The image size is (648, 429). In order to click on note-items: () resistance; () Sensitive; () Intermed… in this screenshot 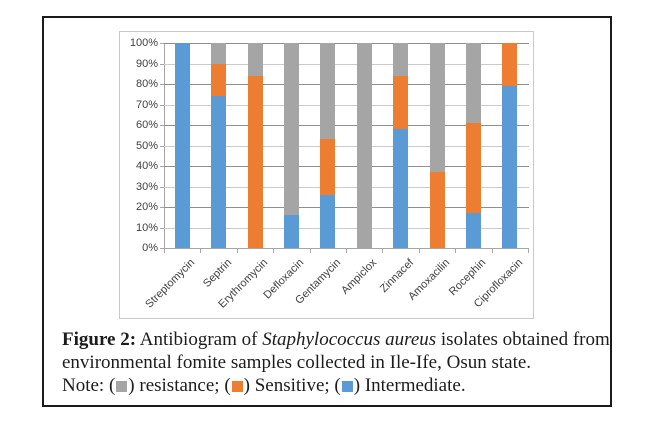, I will do `click(287, 385)`.